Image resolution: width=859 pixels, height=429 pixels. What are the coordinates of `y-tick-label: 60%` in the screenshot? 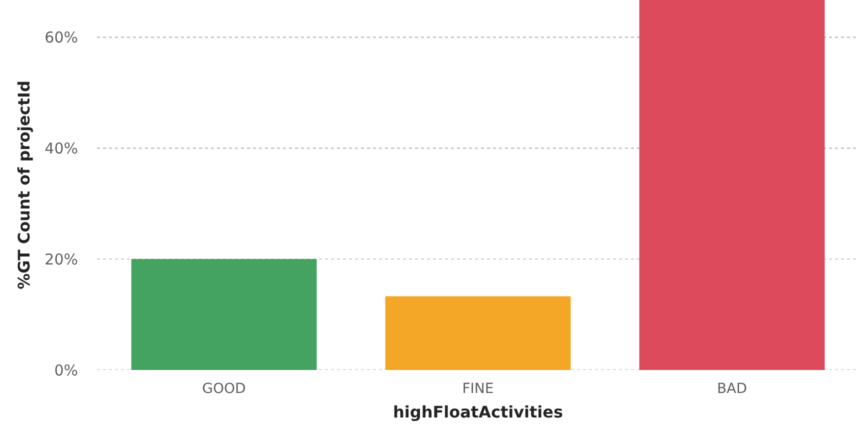 It's located at (61, 37).